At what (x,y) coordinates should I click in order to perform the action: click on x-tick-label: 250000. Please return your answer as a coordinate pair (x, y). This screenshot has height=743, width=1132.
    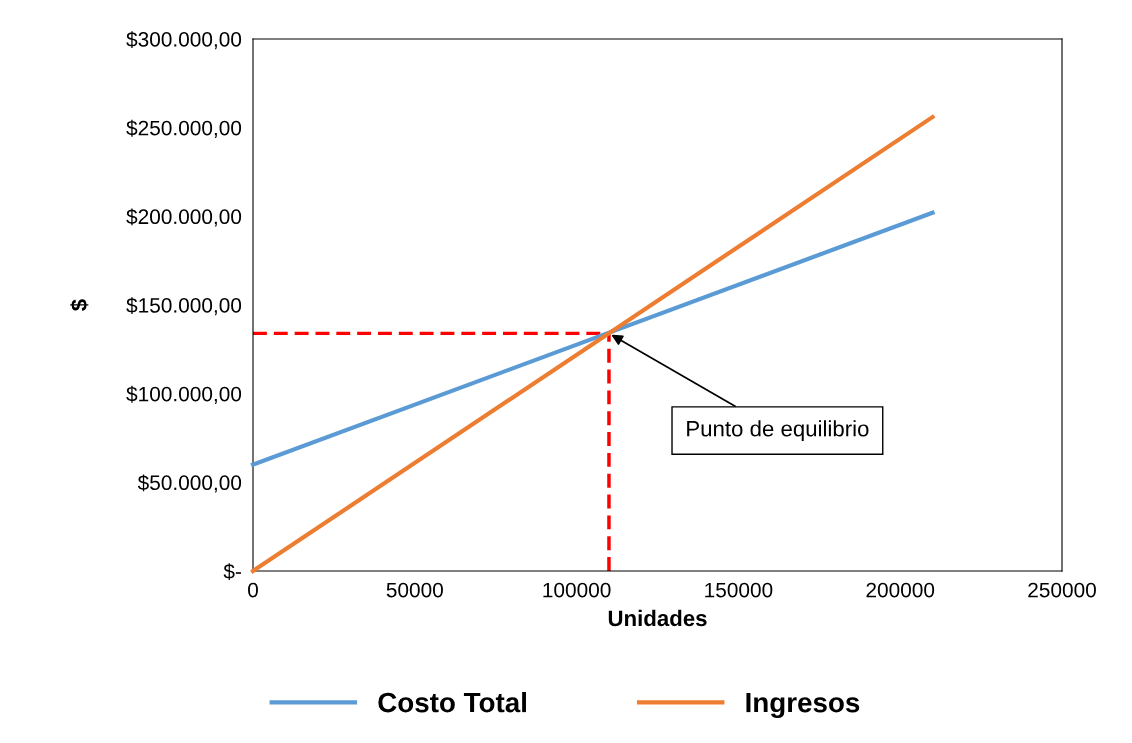
    Looking at the image, I should click on (1062, 590).